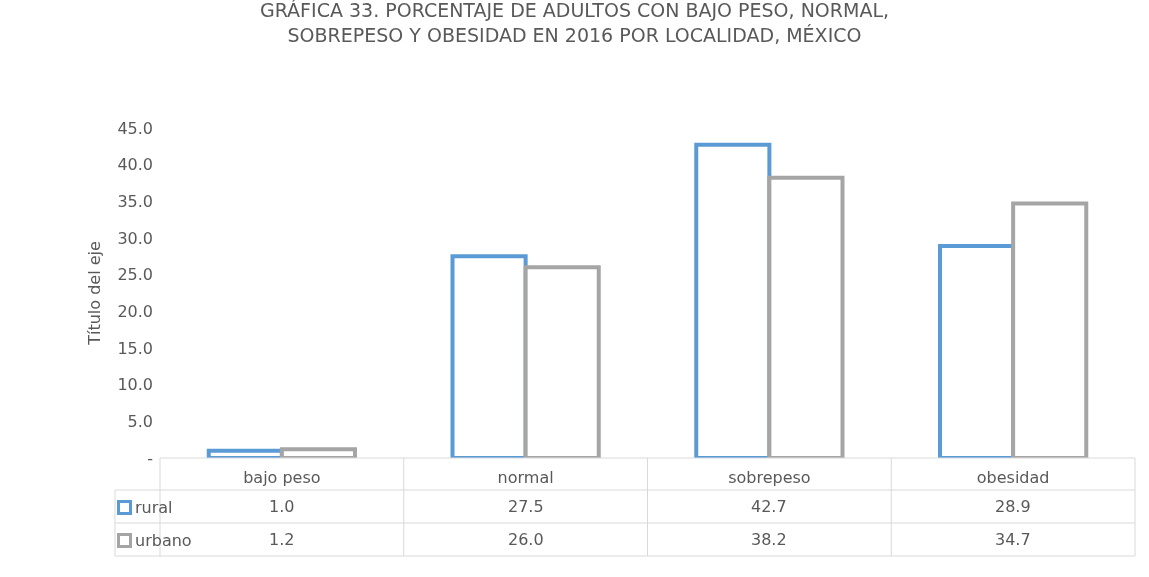  Describe the element at coordinates (1013, 477) in the screenshot. I see `x-tick-label: obesidad` at that location.